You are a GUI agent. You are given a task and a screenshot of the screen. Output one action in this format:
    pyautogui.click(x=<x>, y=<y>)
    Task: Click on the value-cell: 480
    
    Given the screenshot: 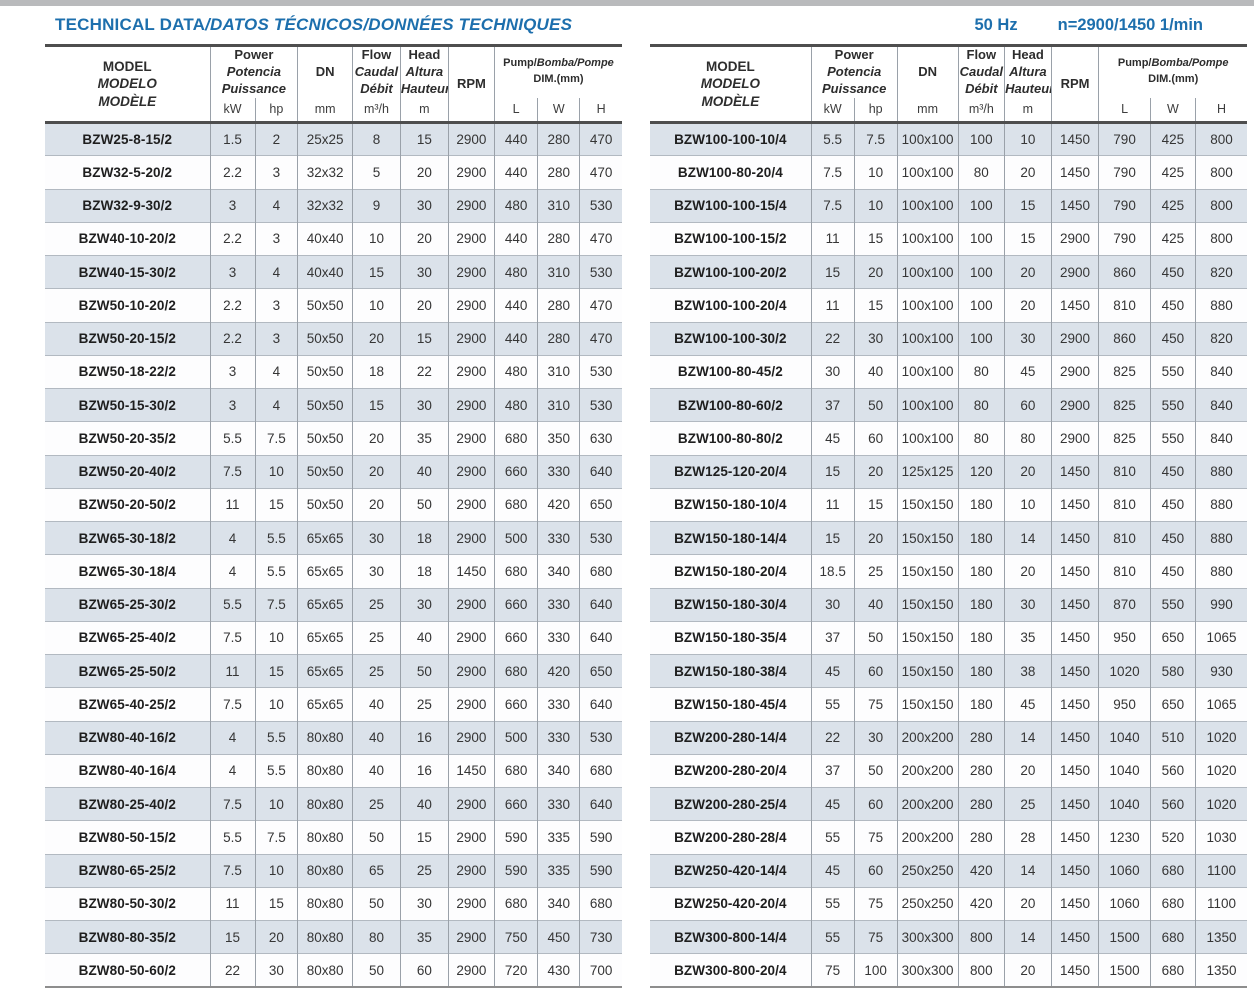 What is the action you would take?
    pyautogui.click(x=516, y=205)
    